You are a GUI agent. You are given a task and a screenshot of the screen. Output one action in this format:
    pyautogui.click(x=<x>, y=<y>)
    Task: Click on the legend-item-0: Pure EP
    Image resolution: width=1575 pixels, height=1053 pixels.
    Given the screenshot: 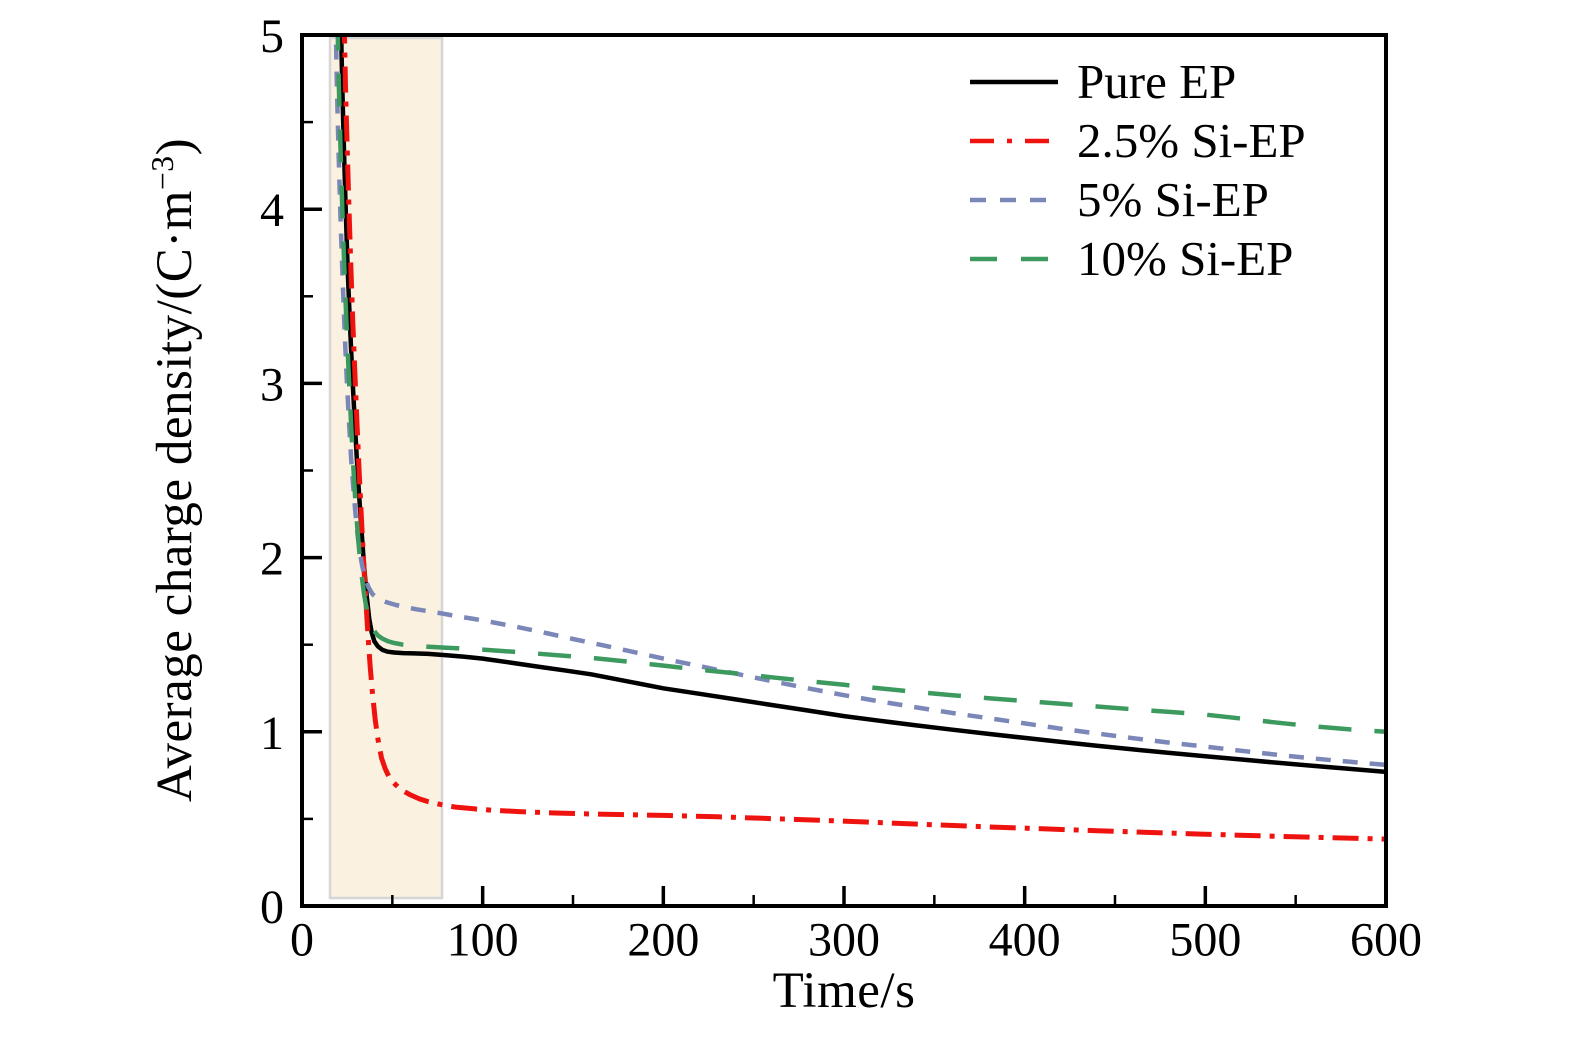 What is the action you would take?
    pyautogui.click(x=1138, y=81)
    